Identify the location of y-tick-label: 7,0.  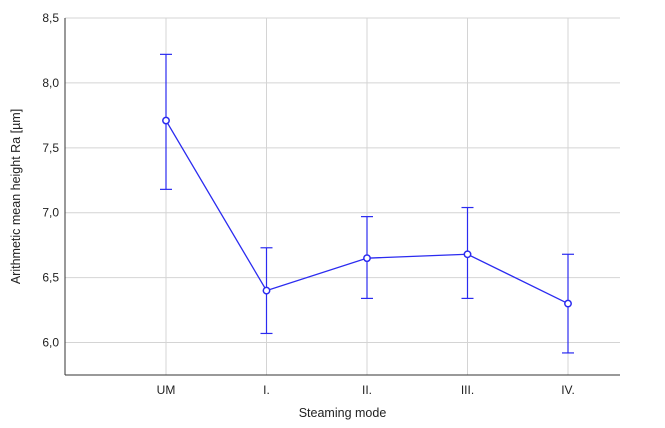
(50, 213).